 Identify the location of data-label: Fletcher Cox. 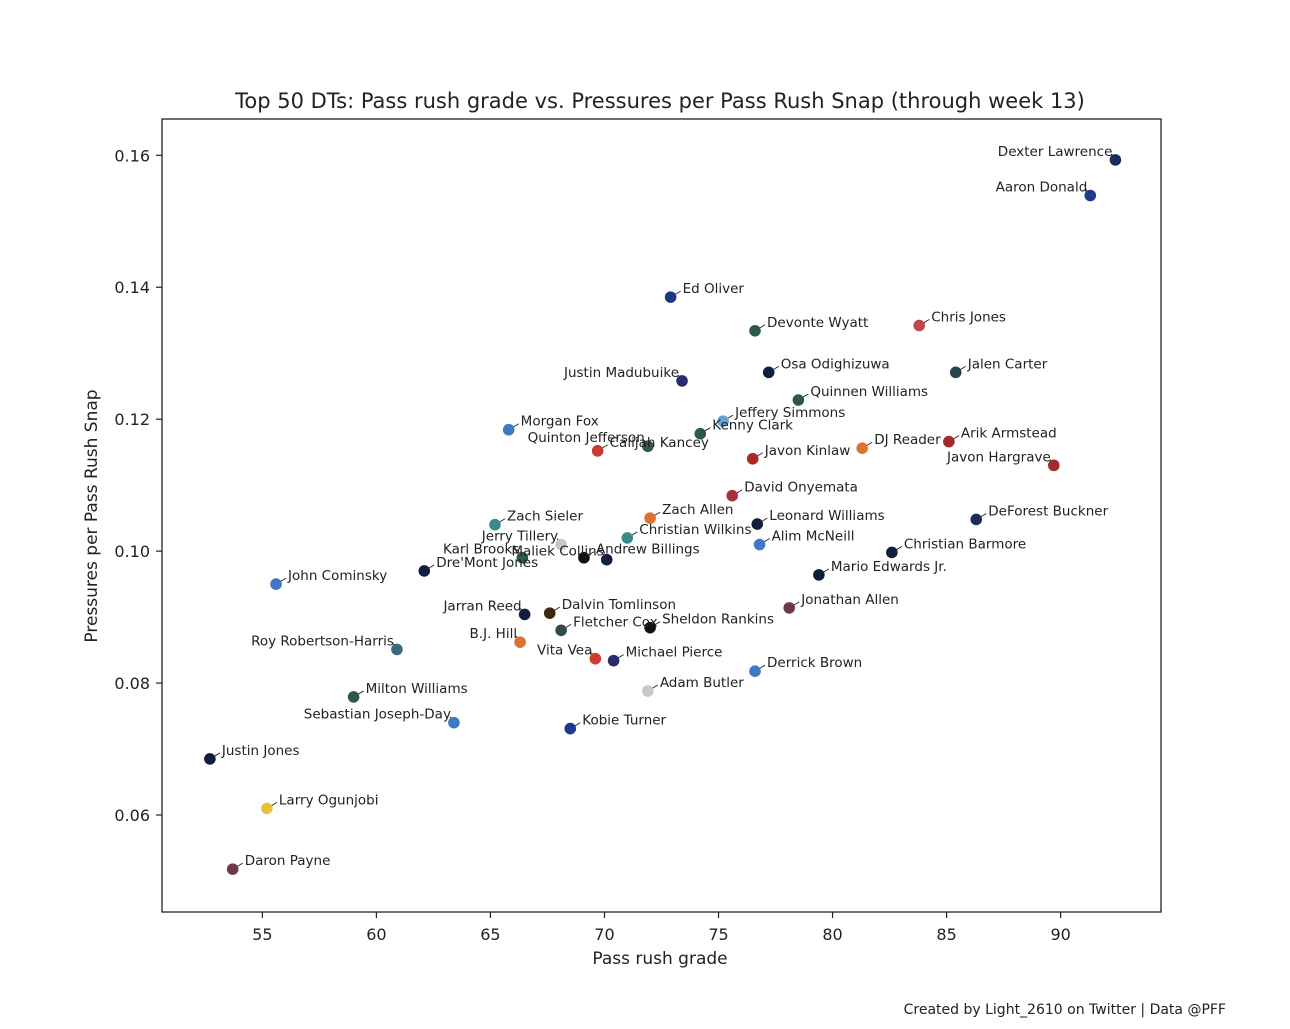
(615, 622).